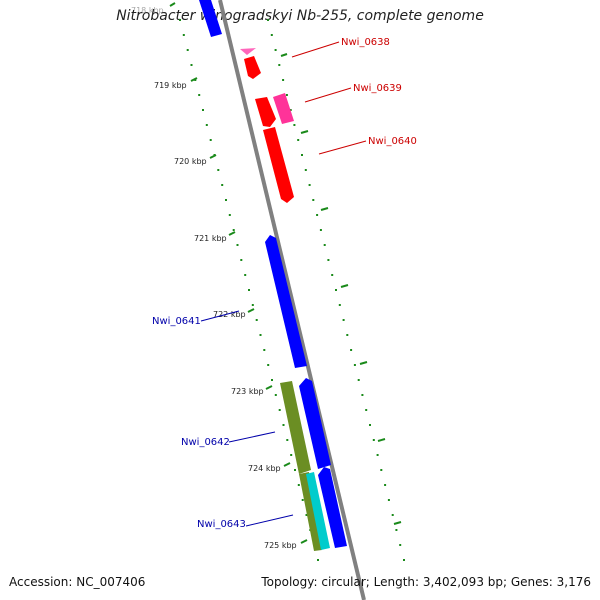 Image resolution: width=600 pixels, height=600 pixels. I want to click on gene-red-small, so click(265, 112).